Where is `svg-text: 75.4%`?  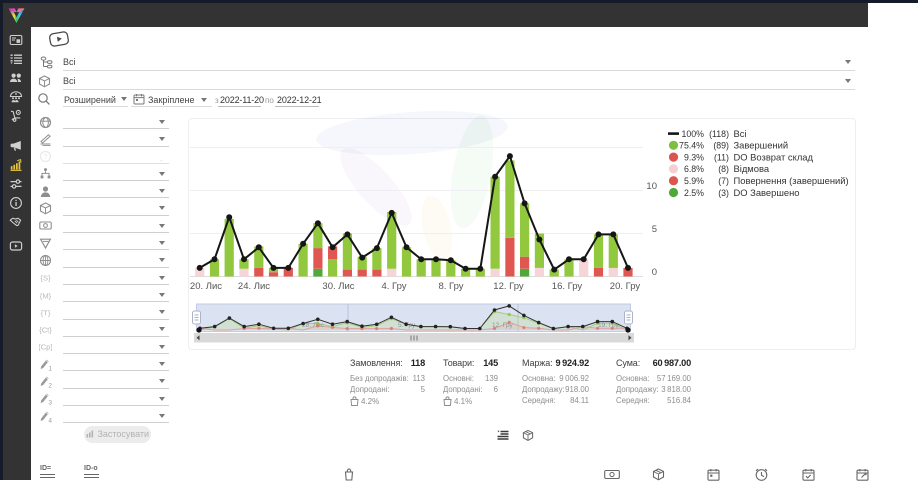
svg-text: 75.4% is located at coordinates (691, 146).